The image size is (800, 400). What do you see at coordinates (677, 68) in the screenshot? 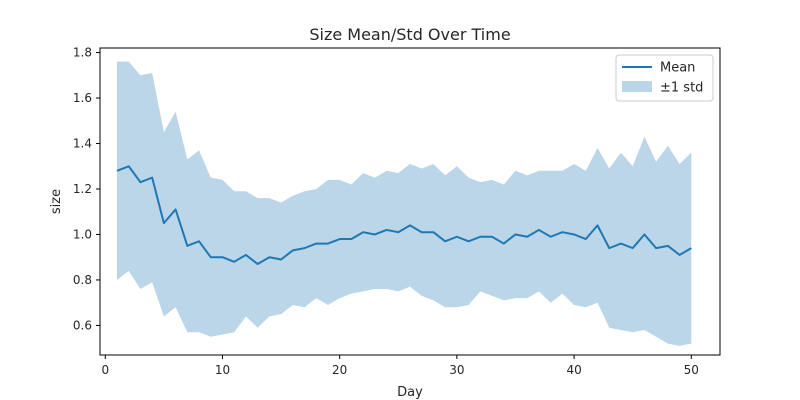
I see `legend-mean-label: Mean` at bounding box center [677, 68].